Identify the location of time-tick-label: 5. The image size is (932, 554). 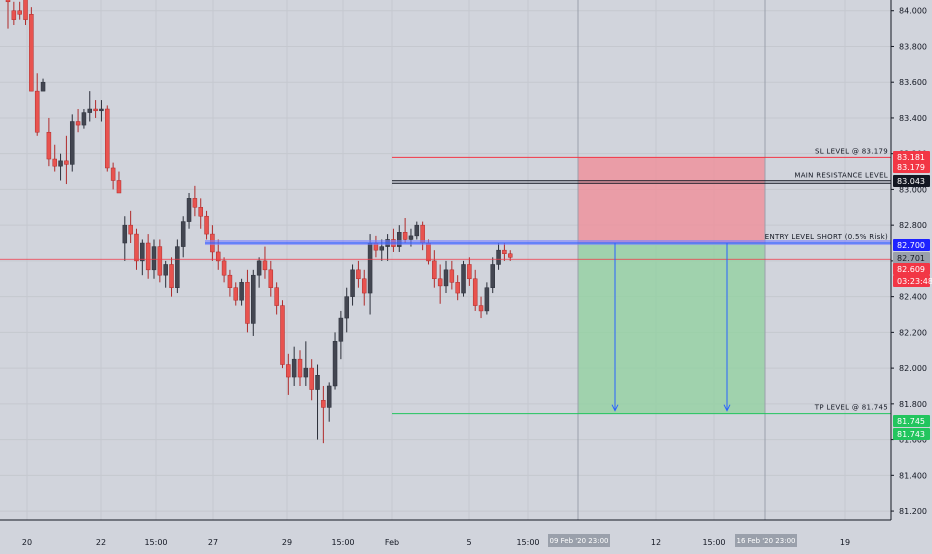
(468, 542).